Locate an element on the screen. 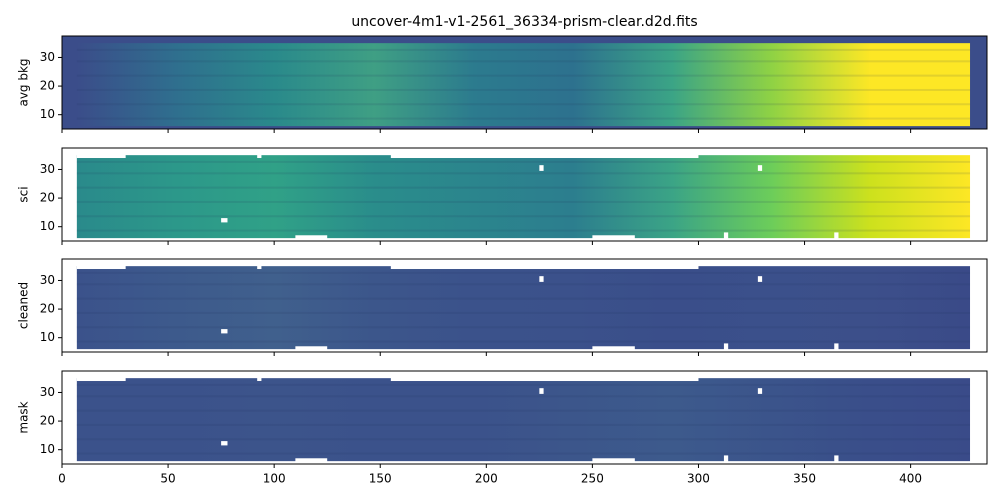 The height and width of the screenshot is (504, 1000). x-tick-label: 350 is located at coordinates (804, 479).